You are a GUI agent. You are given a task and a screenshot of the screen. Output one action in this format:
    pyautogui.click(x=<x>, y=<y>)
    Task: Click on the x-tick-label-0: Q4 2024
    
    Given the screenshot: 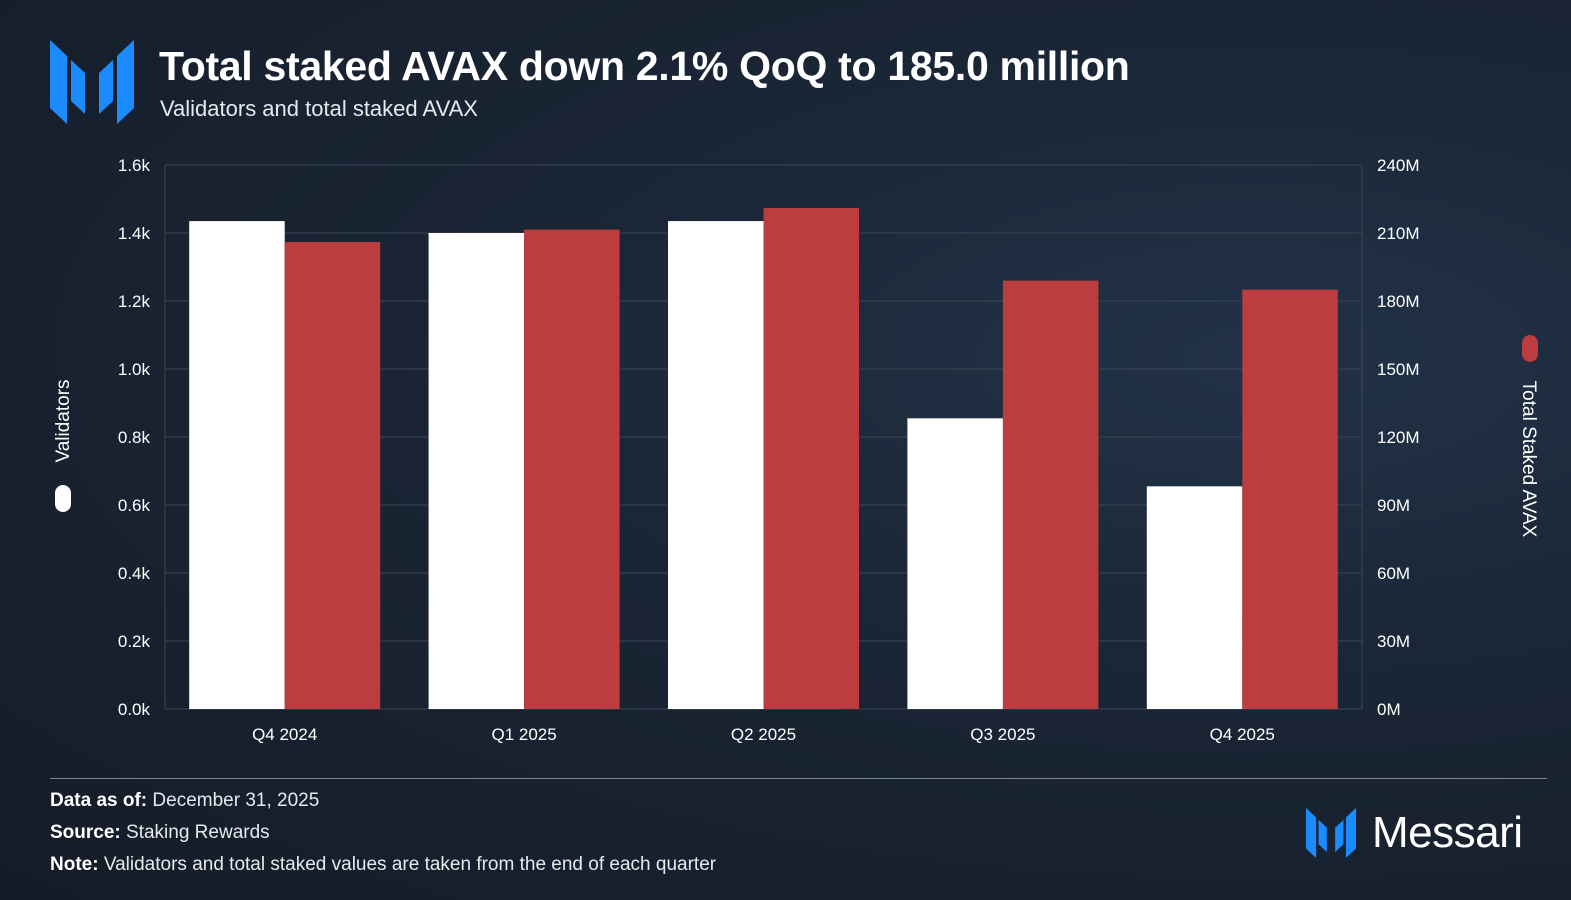 What is the action you would take?
    pyautogui.click(x=284, y=734)
    